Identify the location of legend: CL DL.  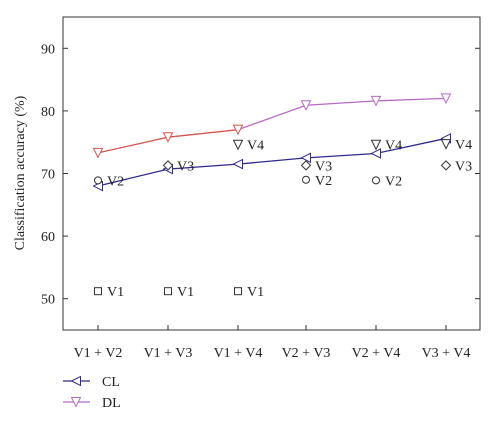
(92, 393).